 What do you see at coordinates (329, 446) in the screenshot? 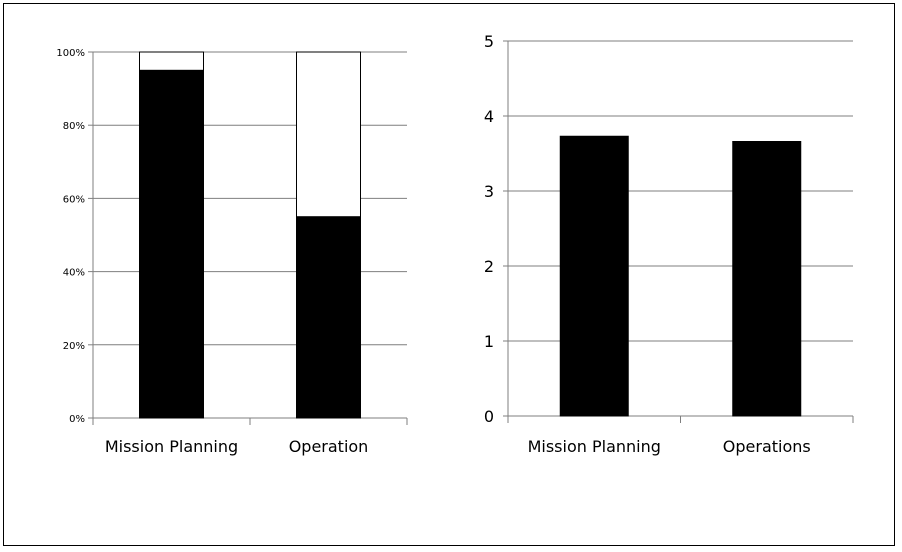
I see `left-category-label: Operation` at bounding box center [329, 446].